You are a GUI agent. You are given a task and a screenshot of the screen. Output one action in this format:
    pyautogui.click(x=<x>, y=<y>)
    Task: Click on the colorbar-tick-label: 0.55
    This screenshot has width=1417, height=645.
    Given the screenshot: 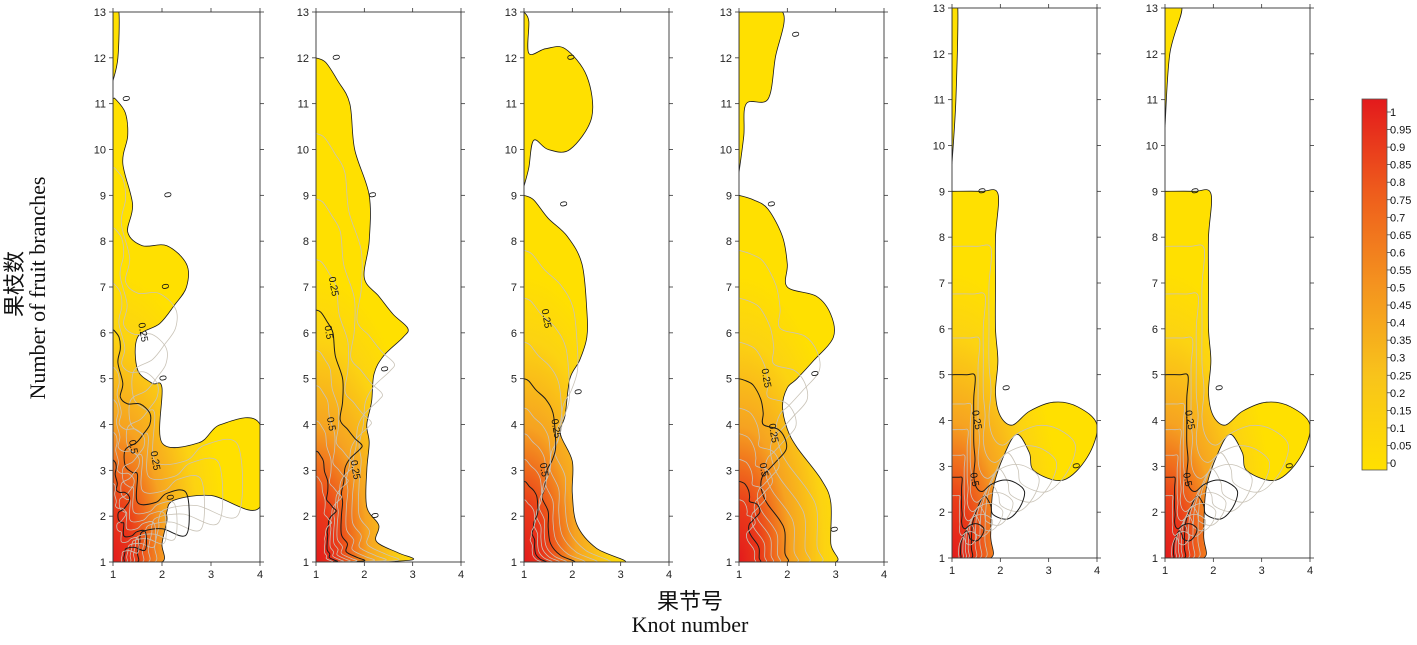 What is the action you would take?
    pyautogui.click(x=1400, y=271)
    